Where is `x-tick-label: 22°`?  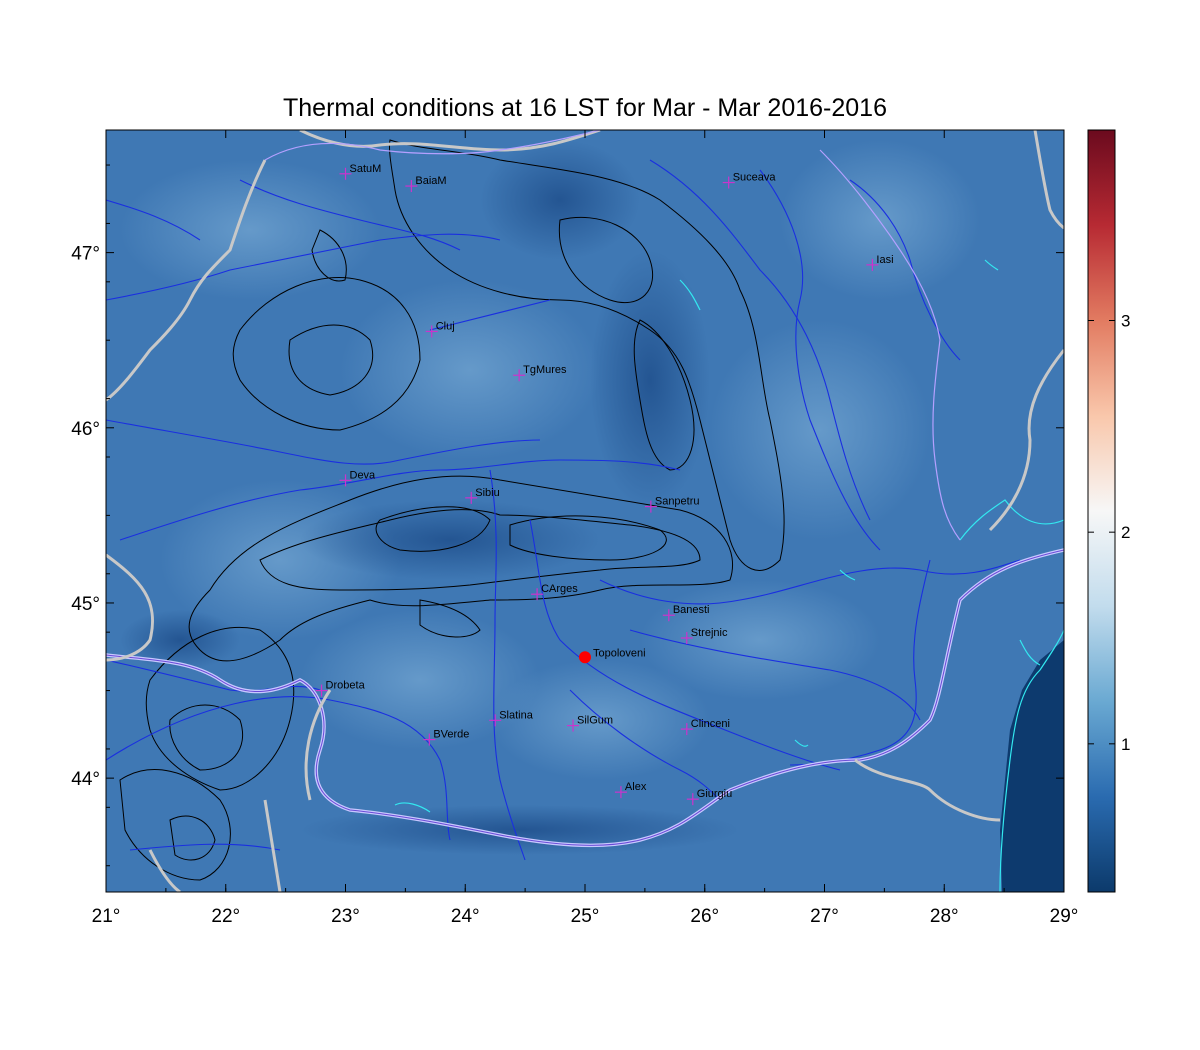
x-tick-label: 22° is located at coordinates (225, 916).